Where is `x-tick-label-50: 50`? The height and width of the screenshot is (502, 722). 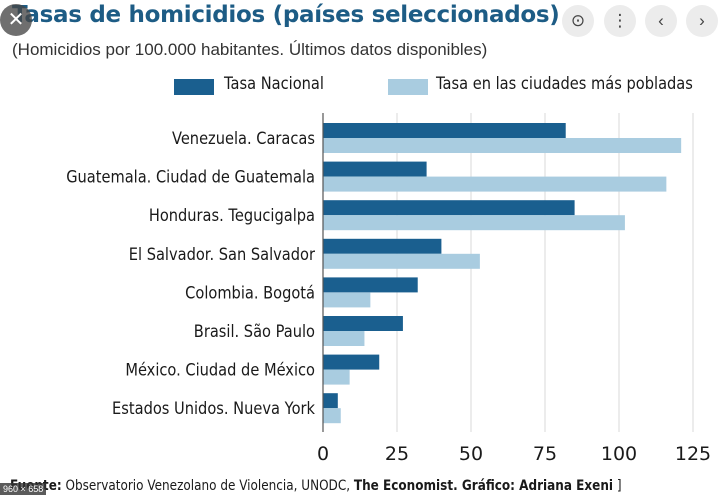 x-tick-label-50: 50 is located at coordinates (471, 454).